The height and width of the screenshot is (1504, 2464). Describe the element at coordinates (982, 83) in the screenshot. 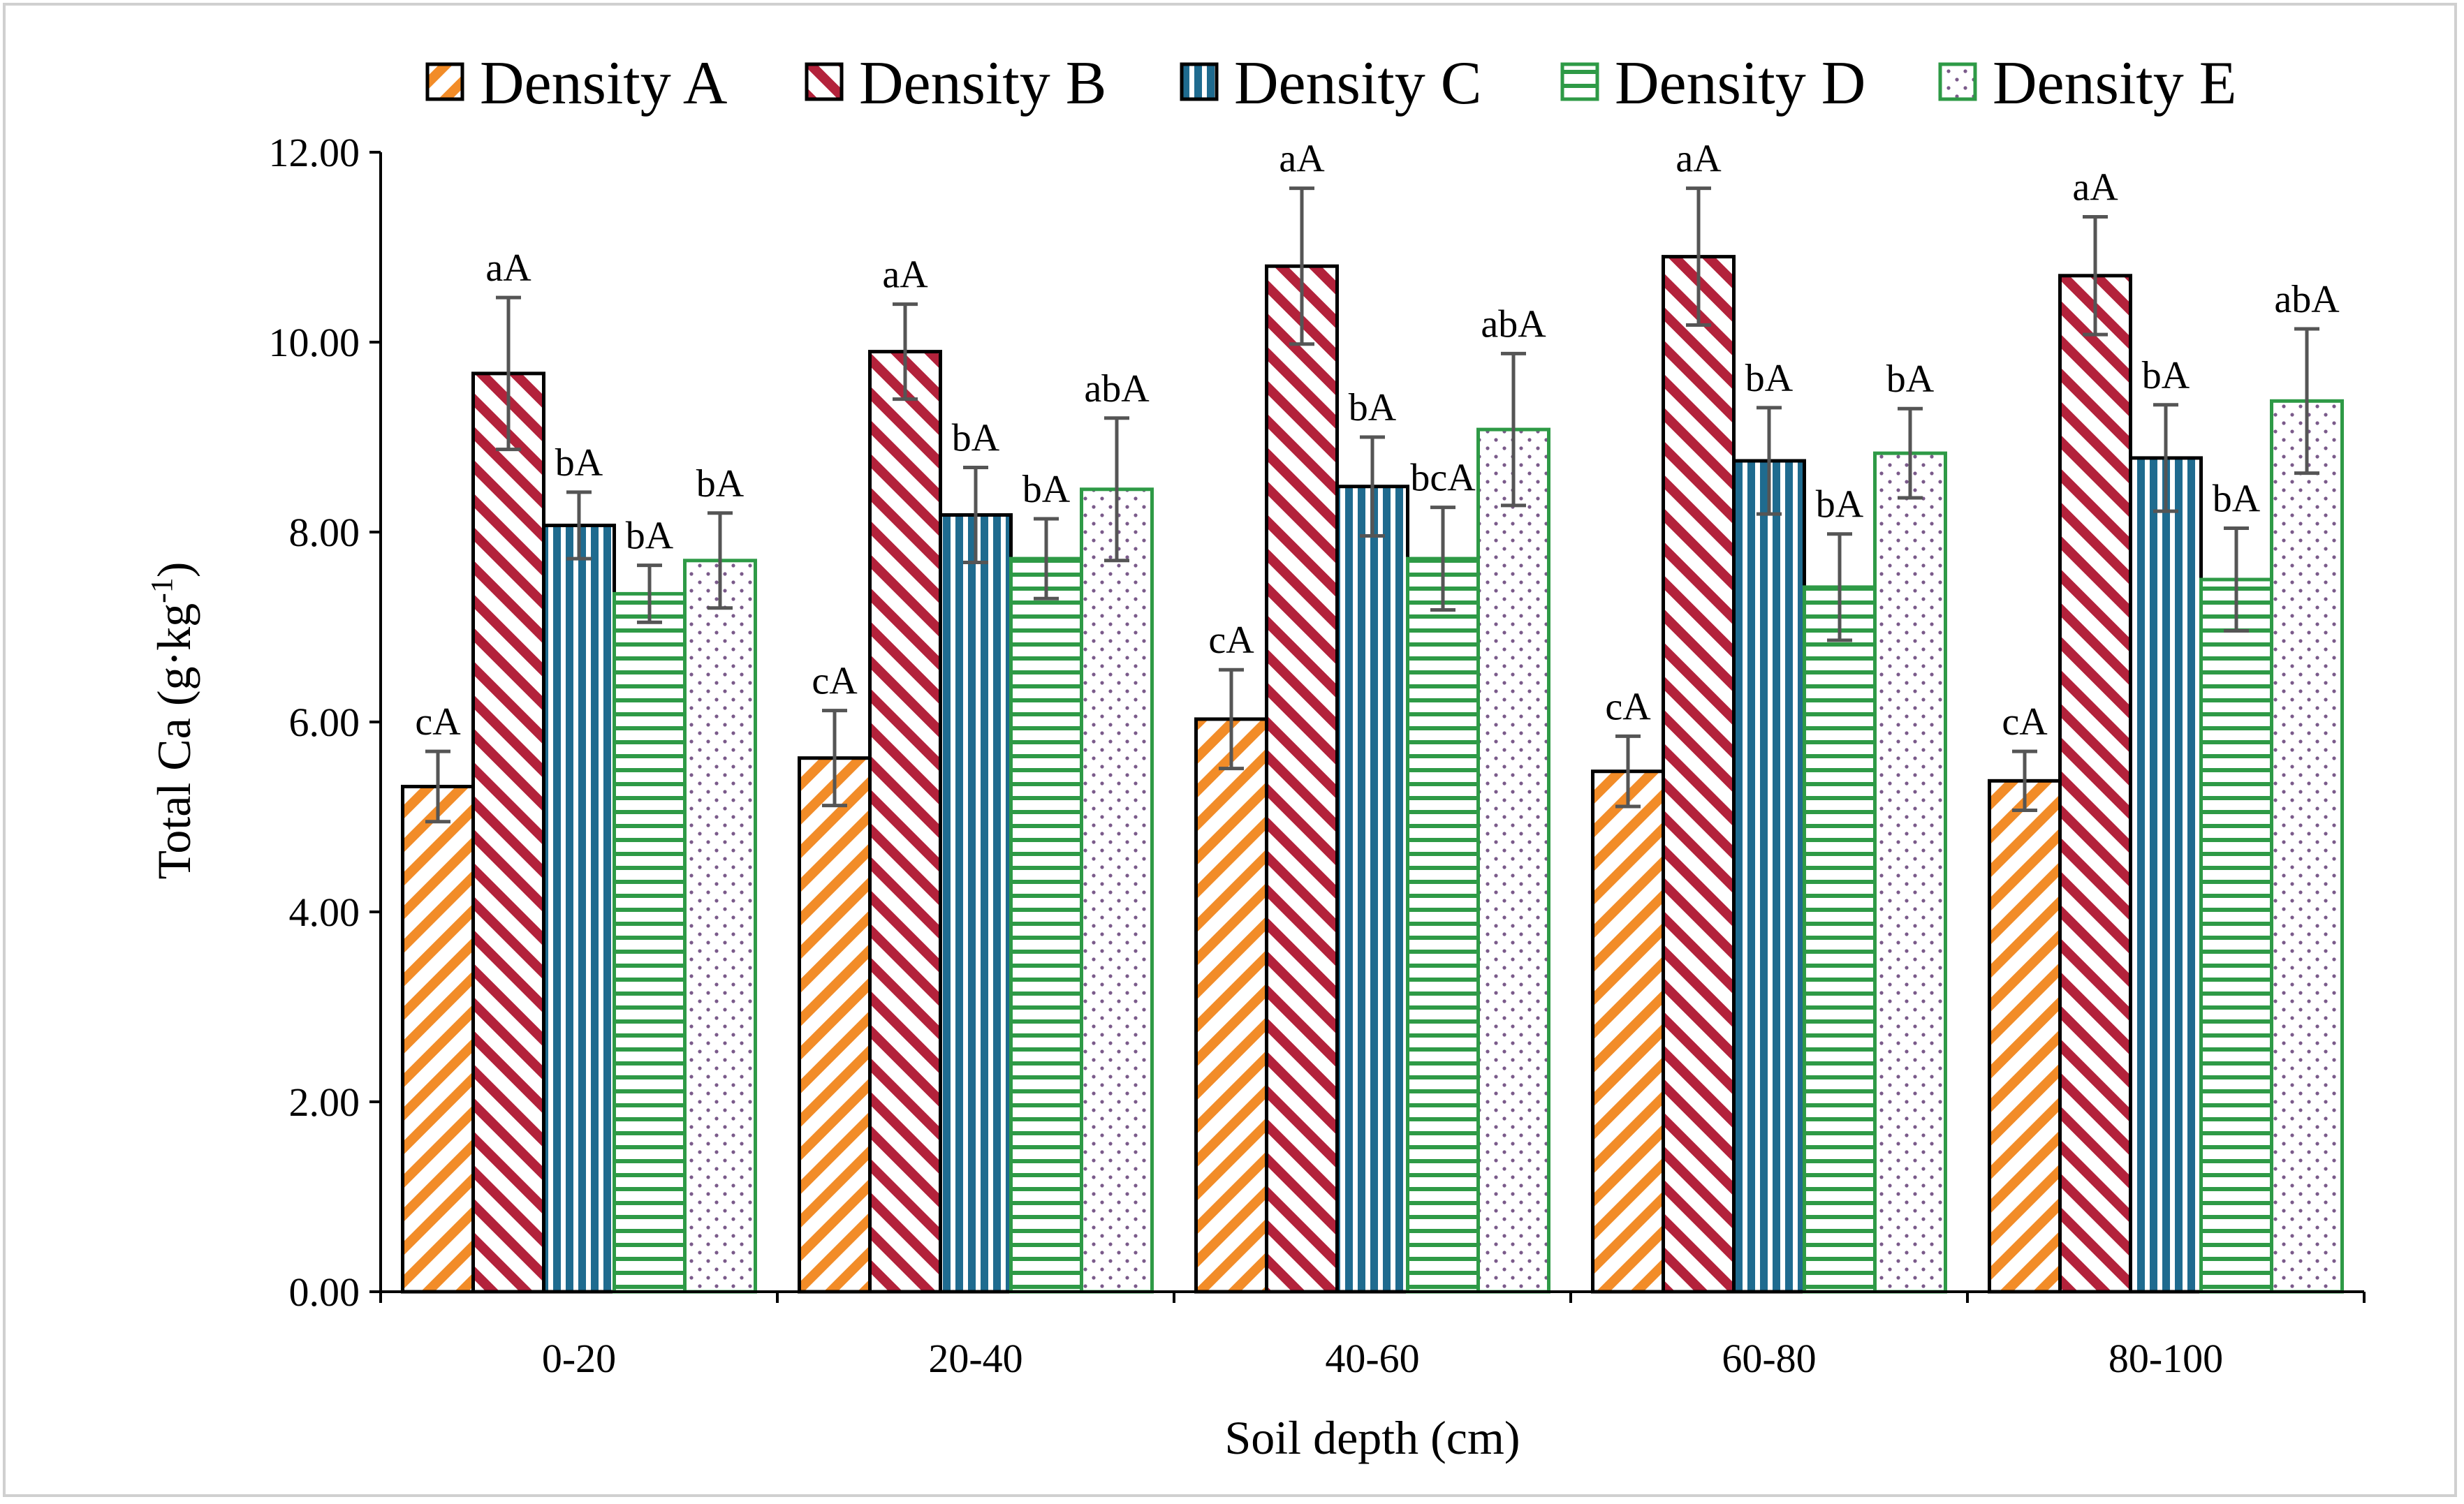

I see `legend-label: Density B` at that location.